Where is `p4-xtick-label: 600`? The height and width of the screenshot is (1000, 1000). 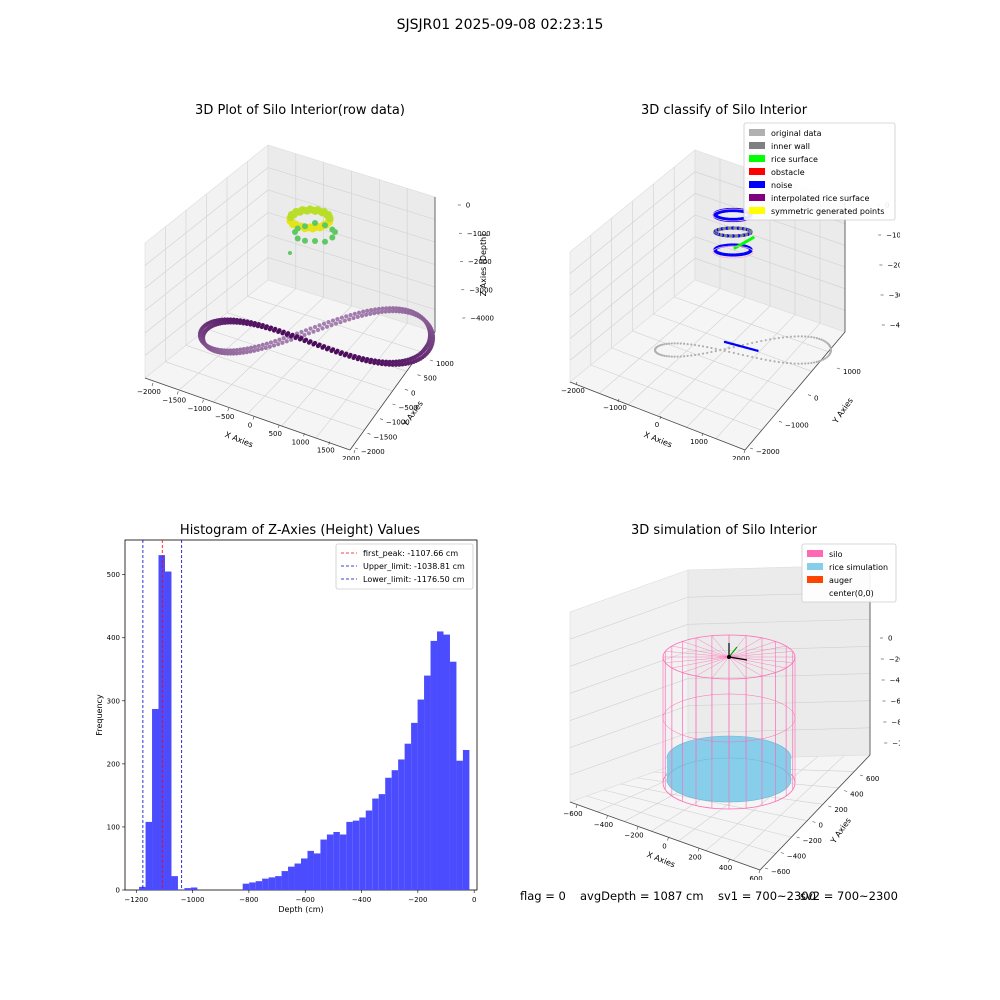 p4-xtick-label: 600 is located at coordinates (755, 877).